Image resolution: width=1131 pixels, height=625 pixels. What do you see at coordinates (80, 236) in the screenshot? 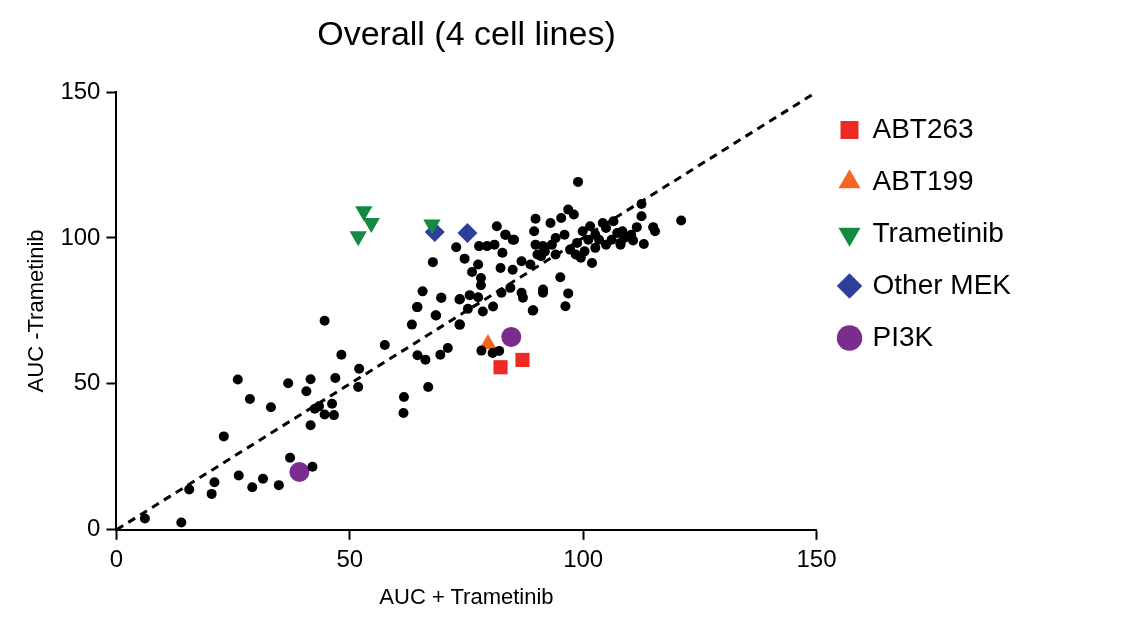
I see `y-tick-label: 100` at bounding box center [80, 236].